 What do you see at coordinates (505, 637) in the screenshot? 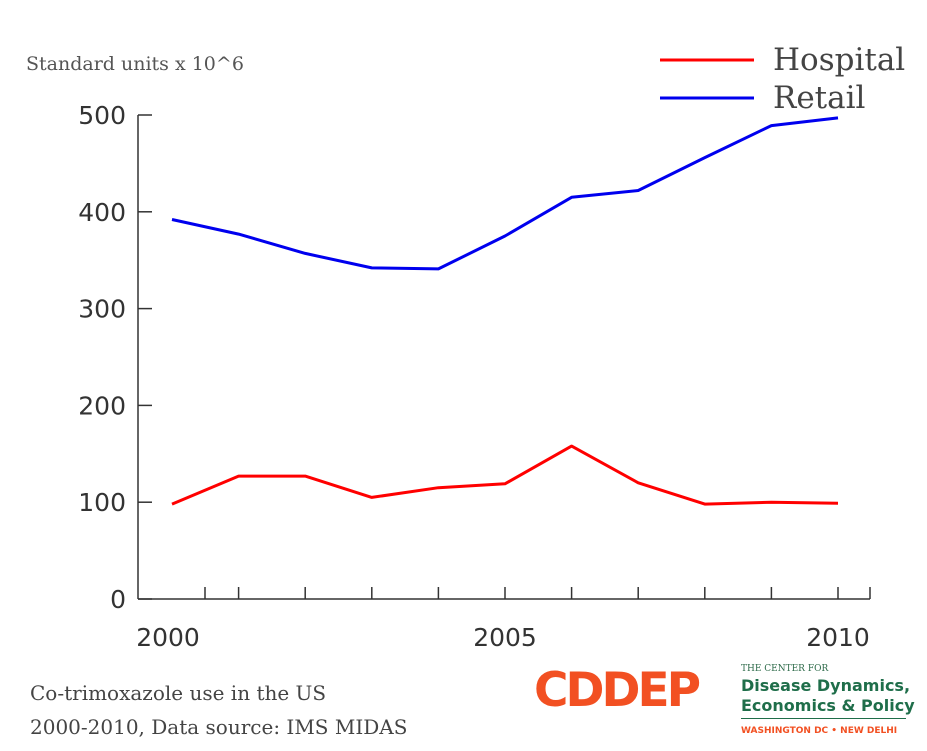
I see `x-tick-label: 2005` at bounding box center [505, 637].